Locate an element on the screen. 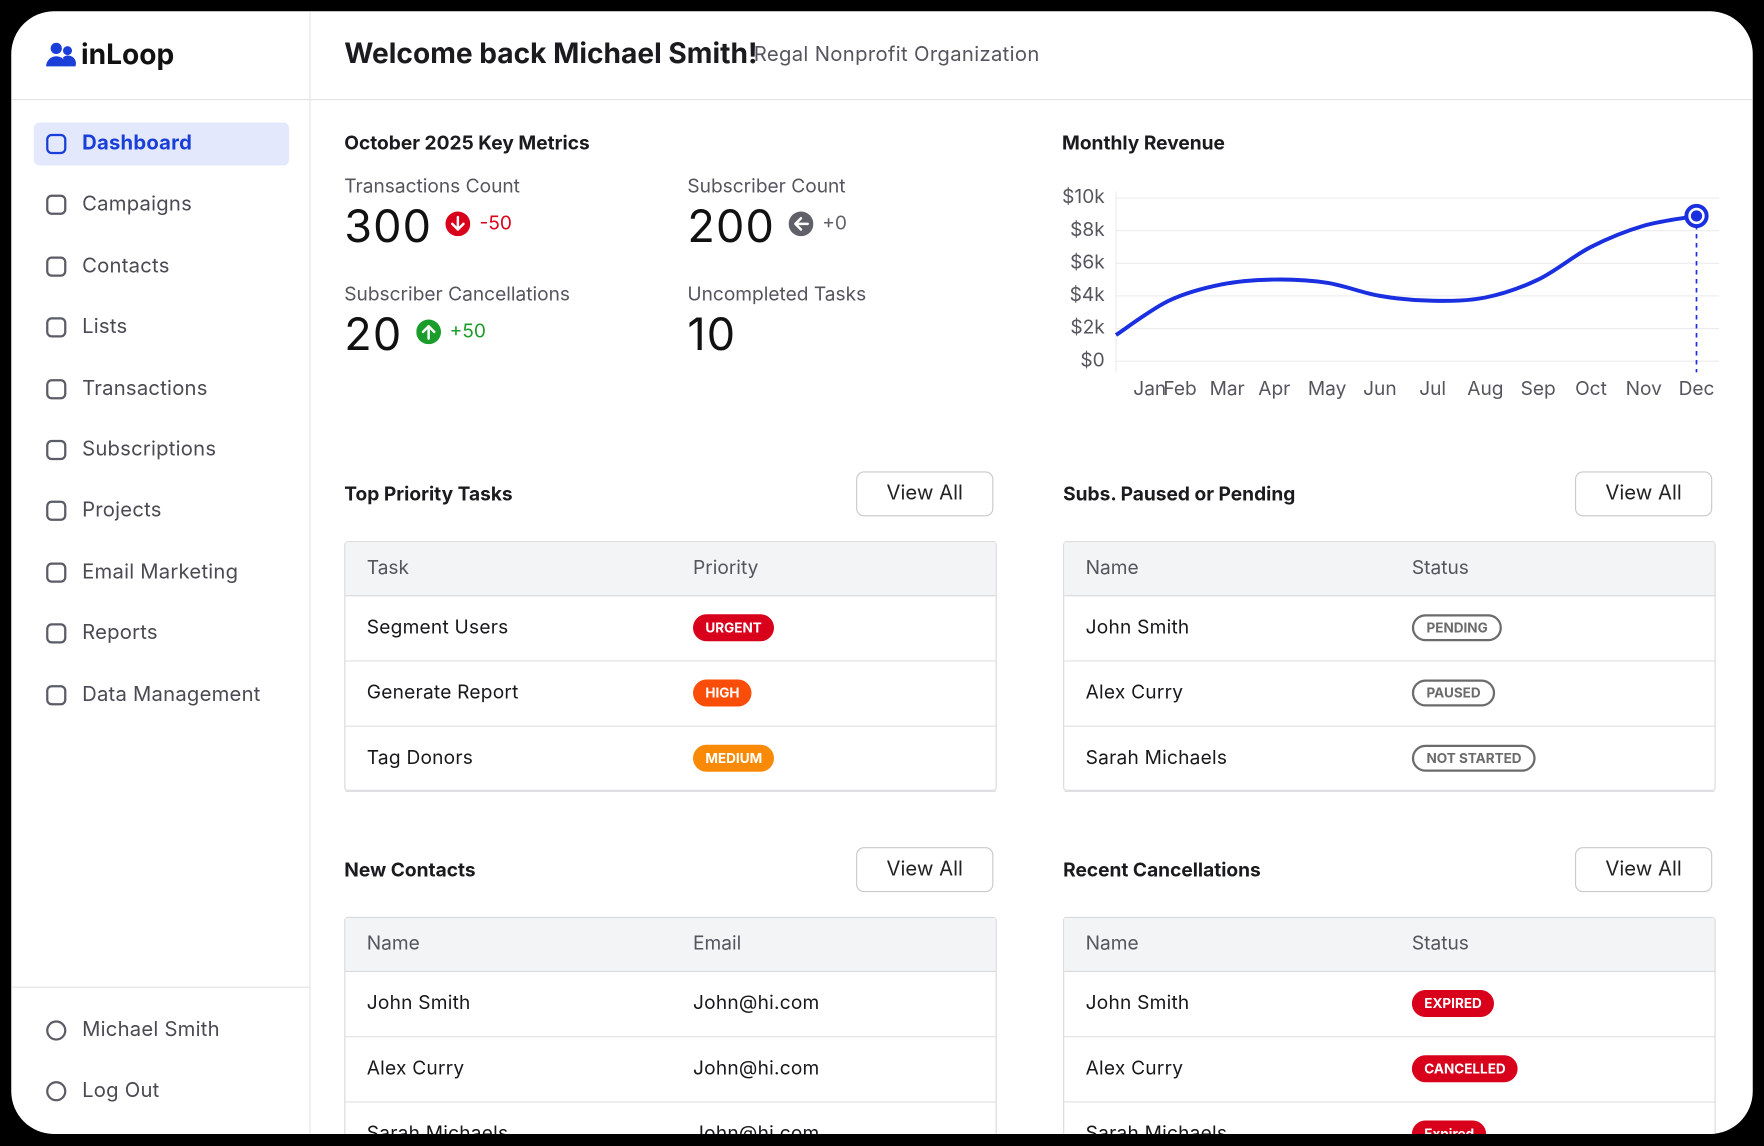 This screenshot has width=1764, height=1146. x-tick-label: Jun is located at coordinates (1380, 388).